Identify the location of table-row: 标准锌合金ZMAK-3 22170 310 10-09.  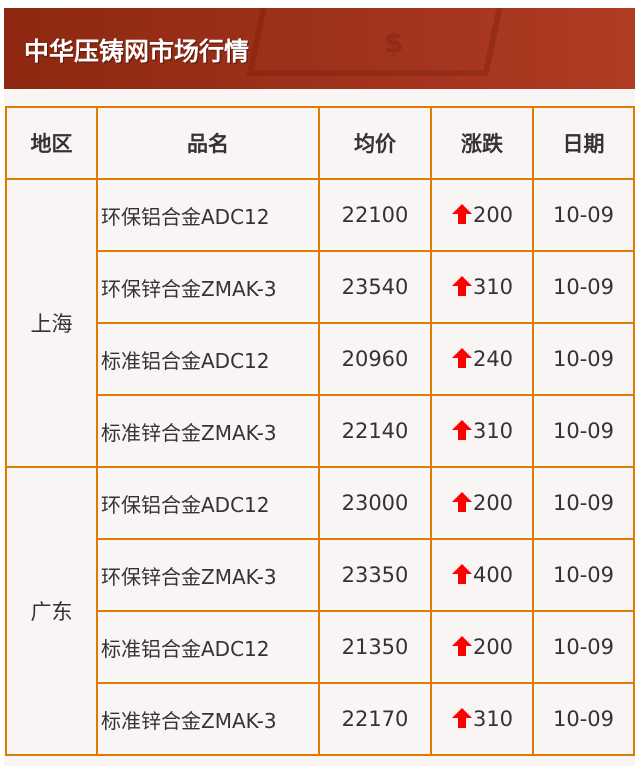
(320, 719).